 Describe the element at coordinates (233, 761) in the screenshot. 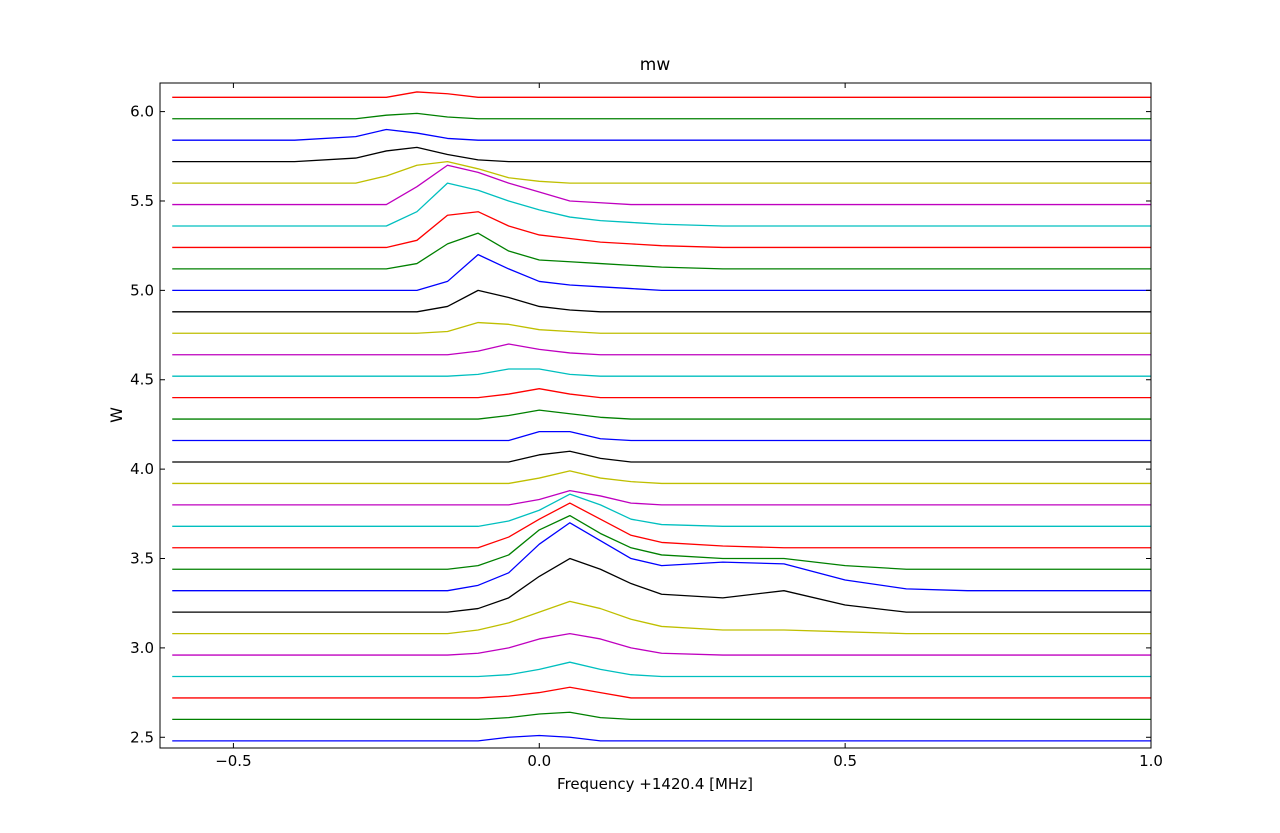

I see `x-tick-label: −0.5` at that location.